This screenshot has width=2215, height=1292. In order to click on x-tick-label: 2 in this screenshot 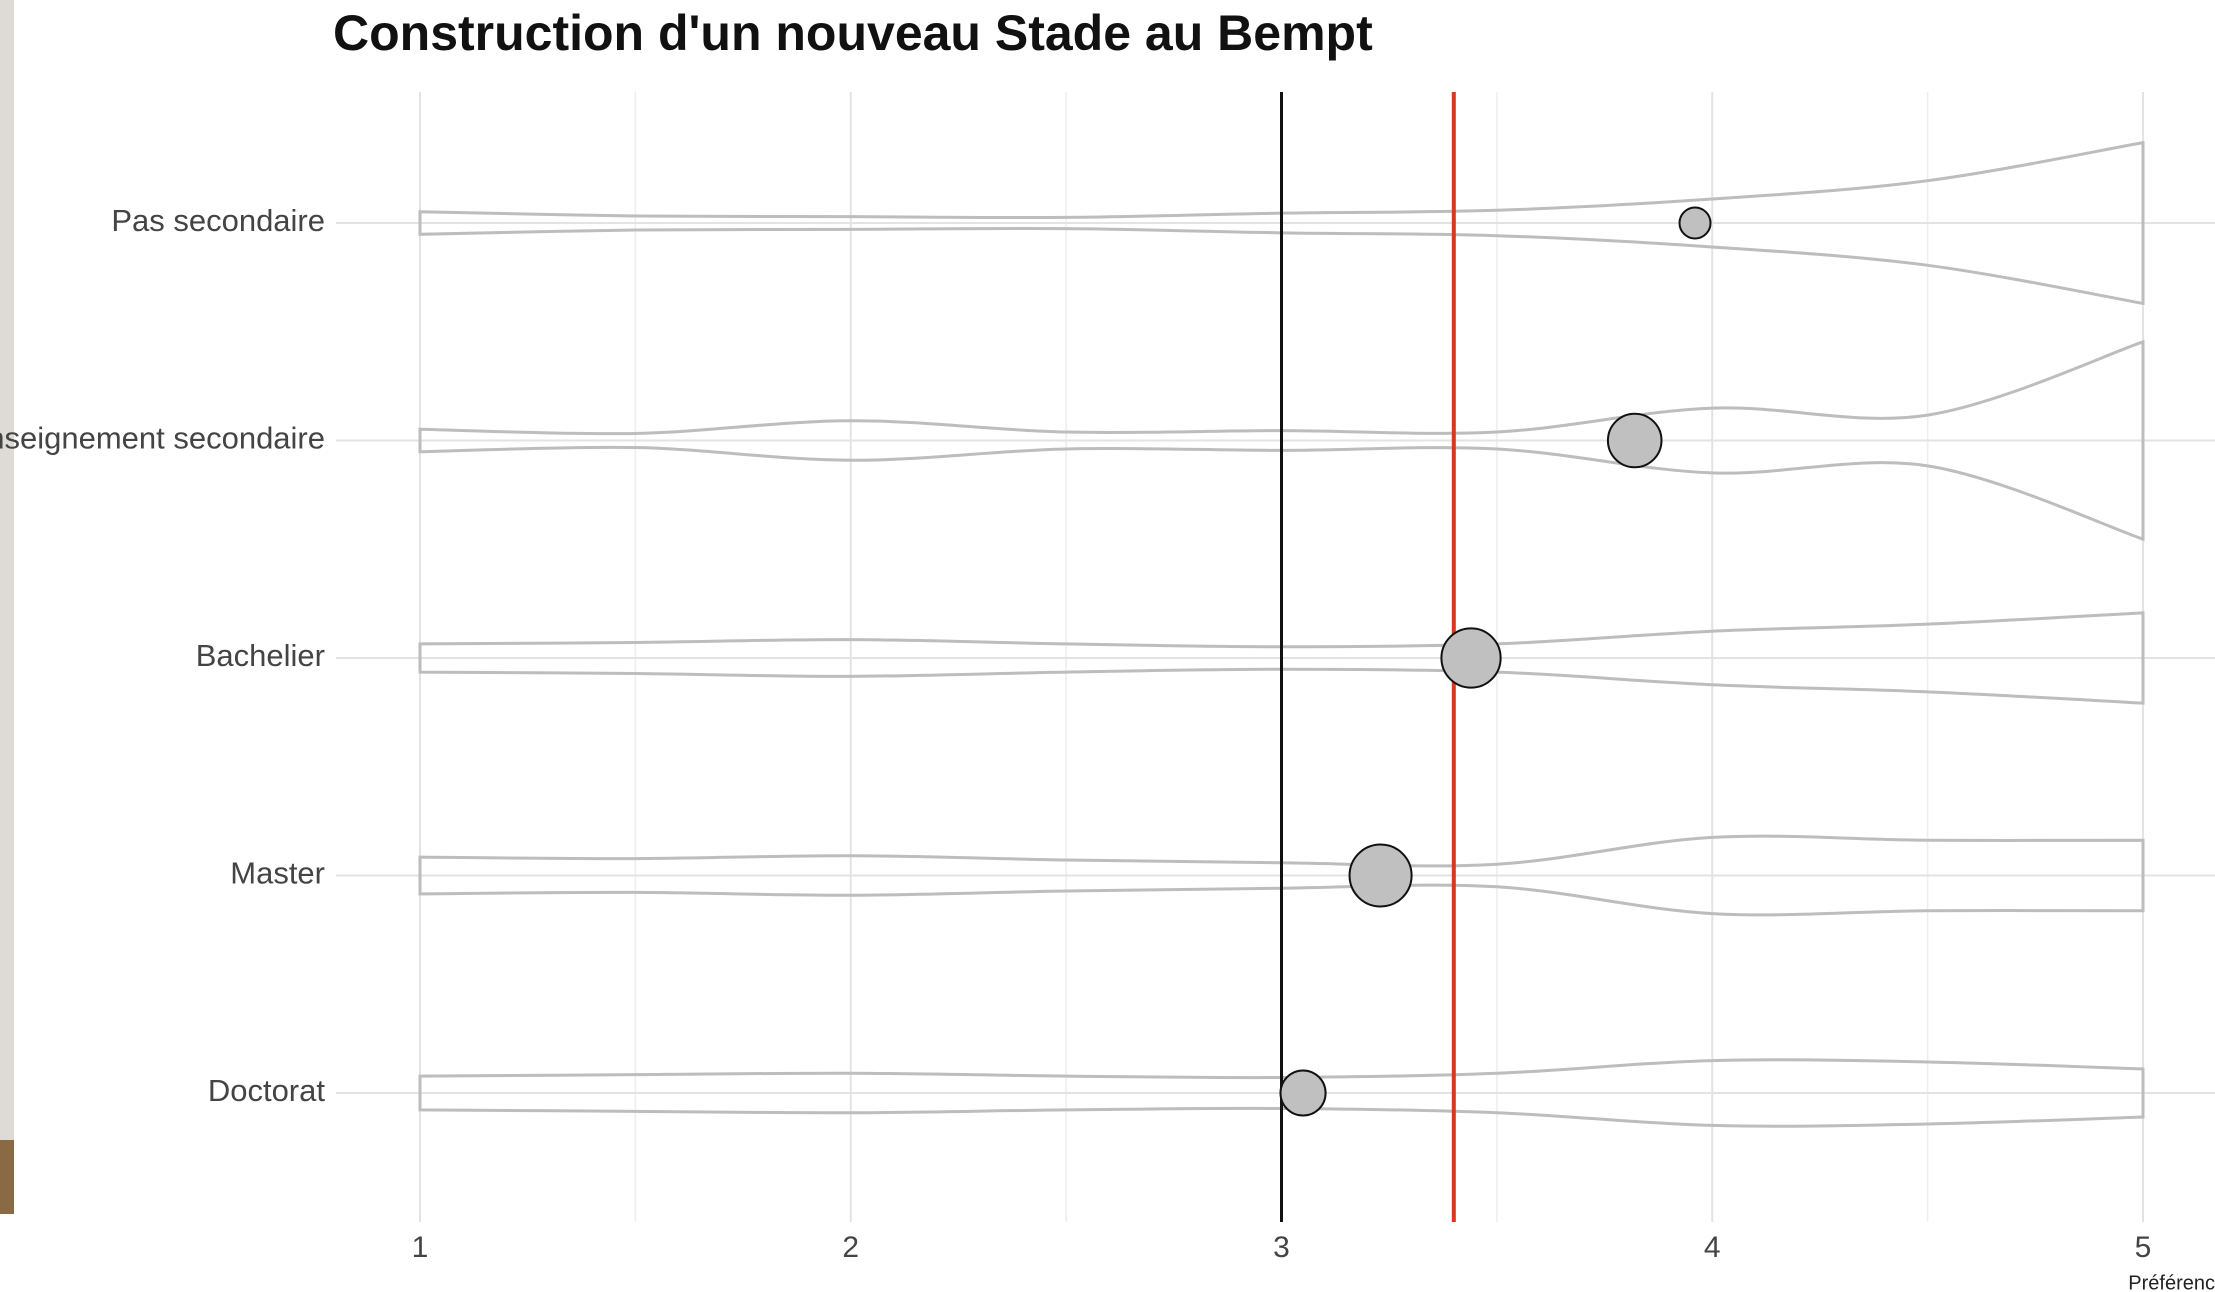, I will do `click(850, 1247)`.